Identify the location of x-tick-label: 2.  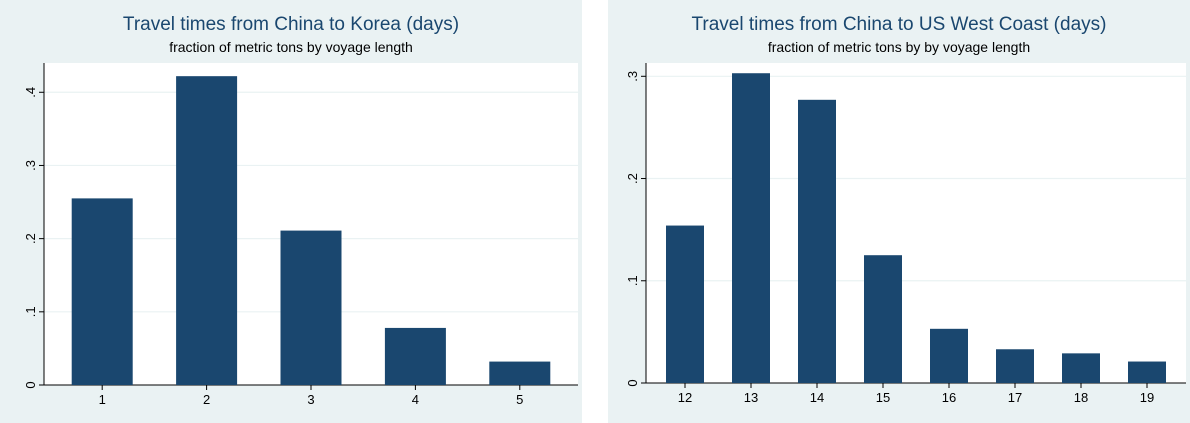
(206, 399).